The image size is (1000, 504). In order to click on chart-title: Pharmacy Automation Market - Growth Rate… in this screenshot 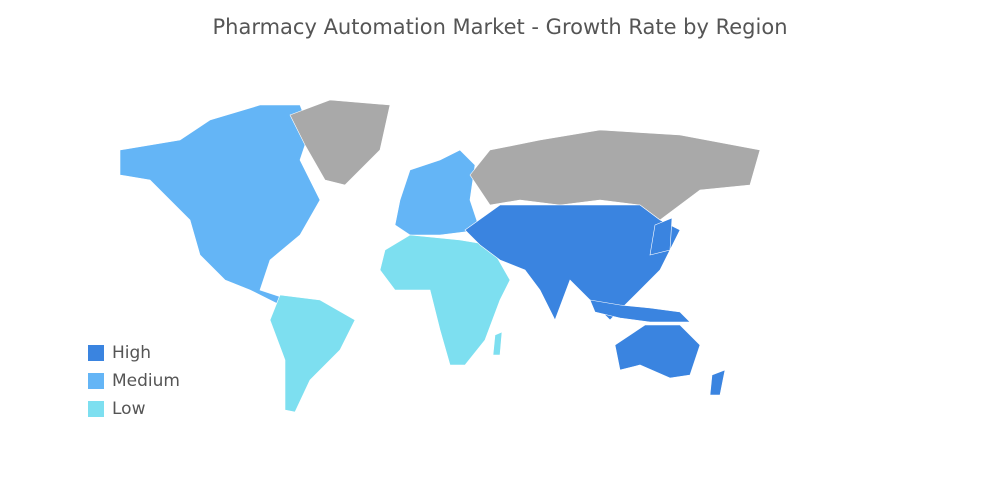, I will do `click(499, 27)`.